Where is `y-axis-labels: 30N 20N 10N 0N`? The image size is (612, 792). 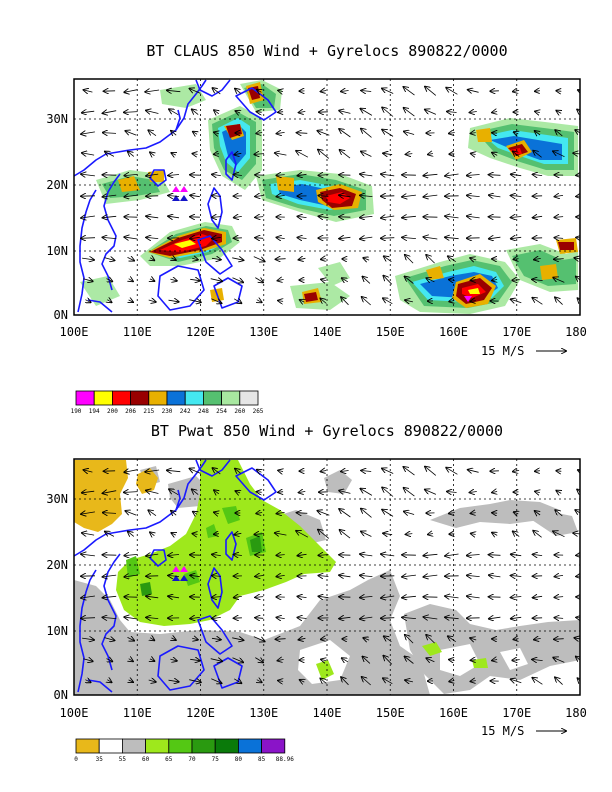 y-axis-labels: 30N 20N 10N 0N is located at coordinates (57, 217).